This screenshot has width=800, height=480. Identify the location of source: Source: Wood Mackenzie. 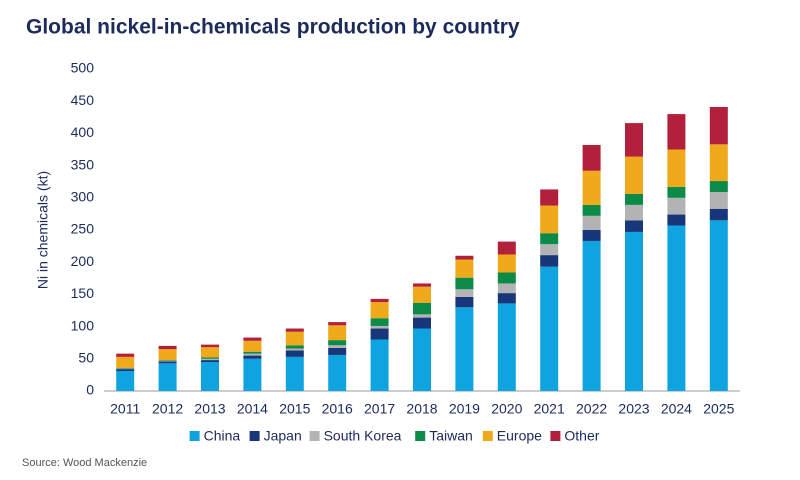
(84, 463).